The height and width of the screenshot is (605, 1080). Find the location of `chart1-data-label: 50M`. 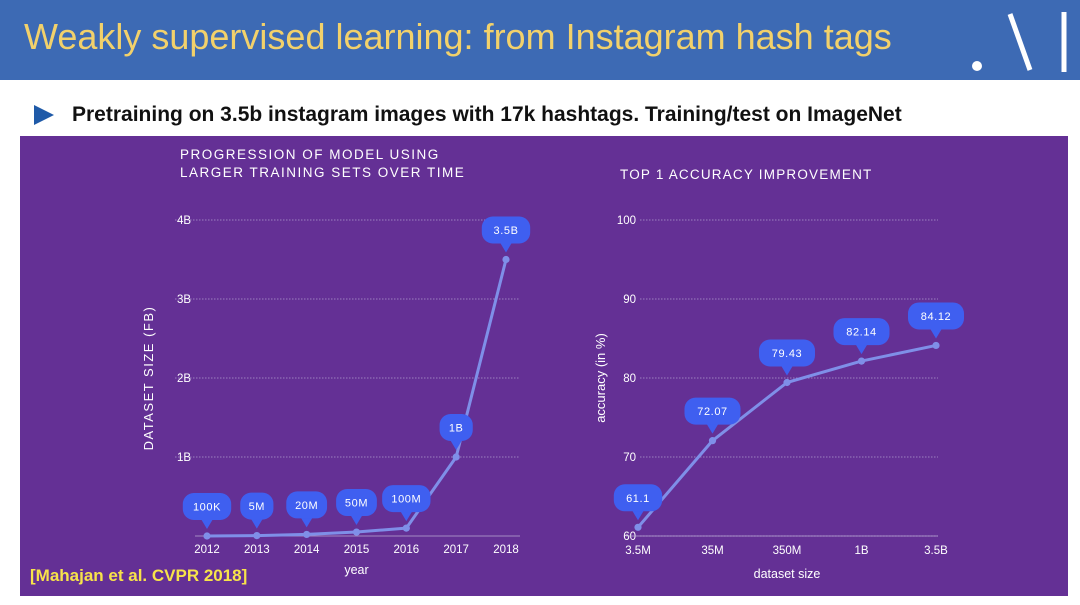

chart1-data-label: 50M is located at coordinates (356, 504).